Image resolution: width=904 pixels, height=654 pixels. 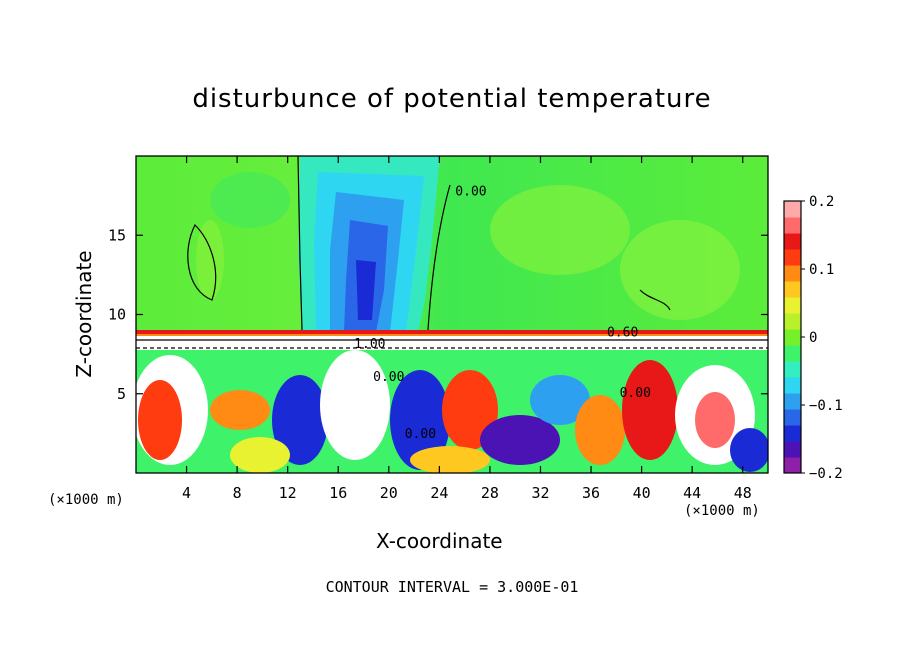 What do you see at coordinates (84, 314) in the screenshot?
I see `y-axis-label: Z-coordinate` at bounding box center [84, 314].